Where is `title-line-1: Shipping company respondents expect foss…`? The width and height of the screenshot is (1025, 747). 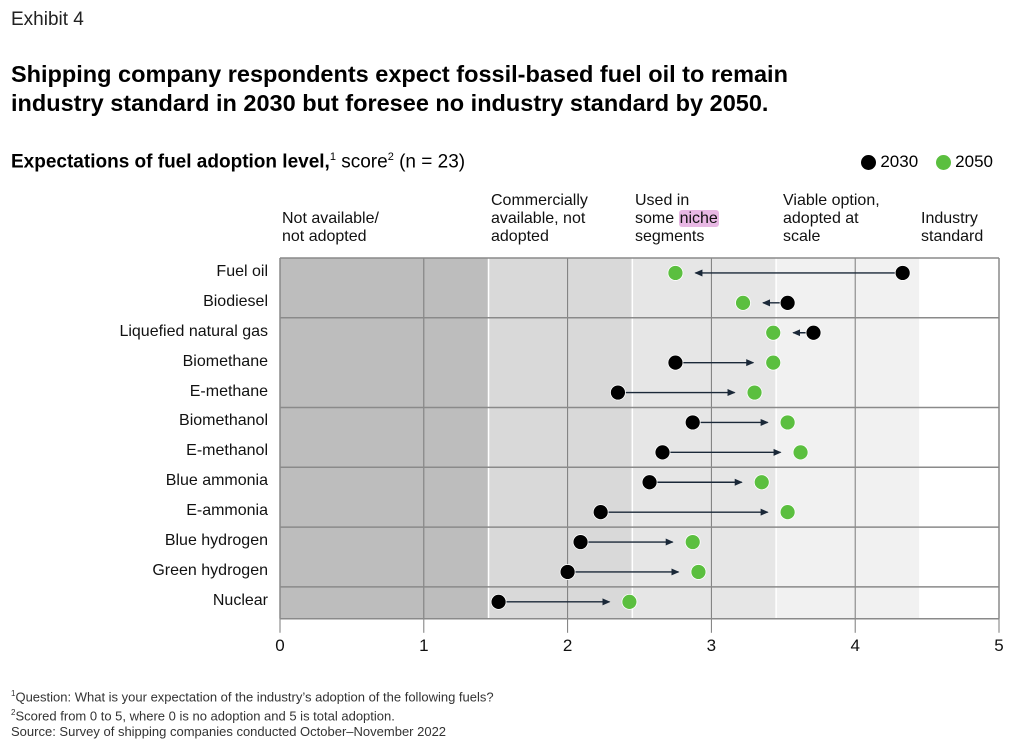
title-line-1: Shipping company respondents expect foss… is located at coordinates (399, 74).